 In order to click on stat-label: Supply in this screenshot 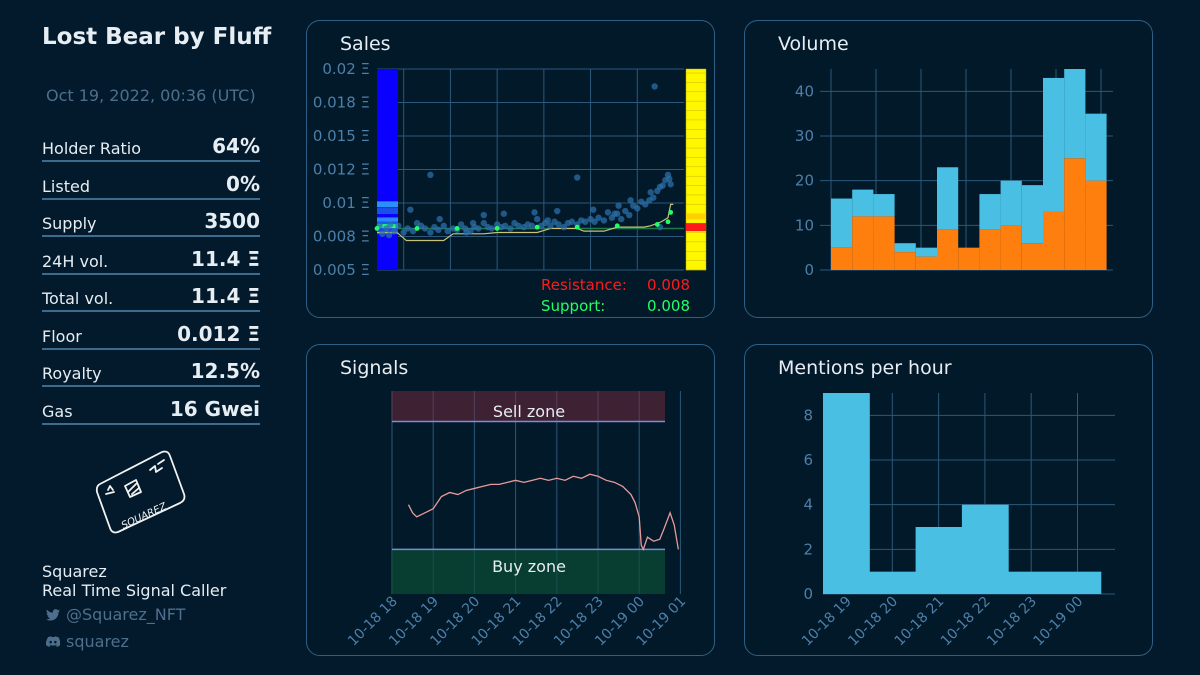, I will do `click(69, 223)`.